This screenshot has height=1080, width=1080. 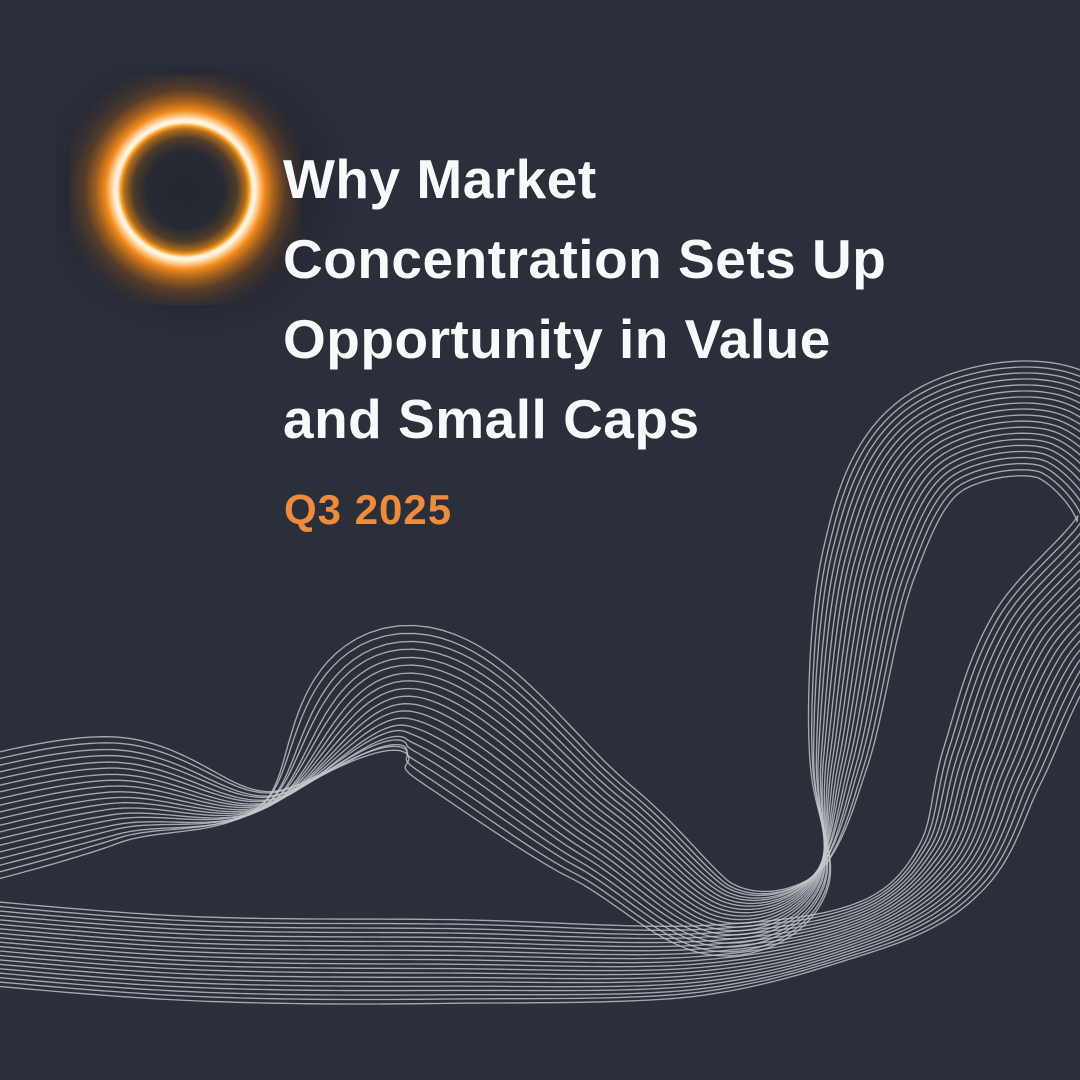 I want to click on quarter-label: Q3 2025, so click(x=368, y=509).